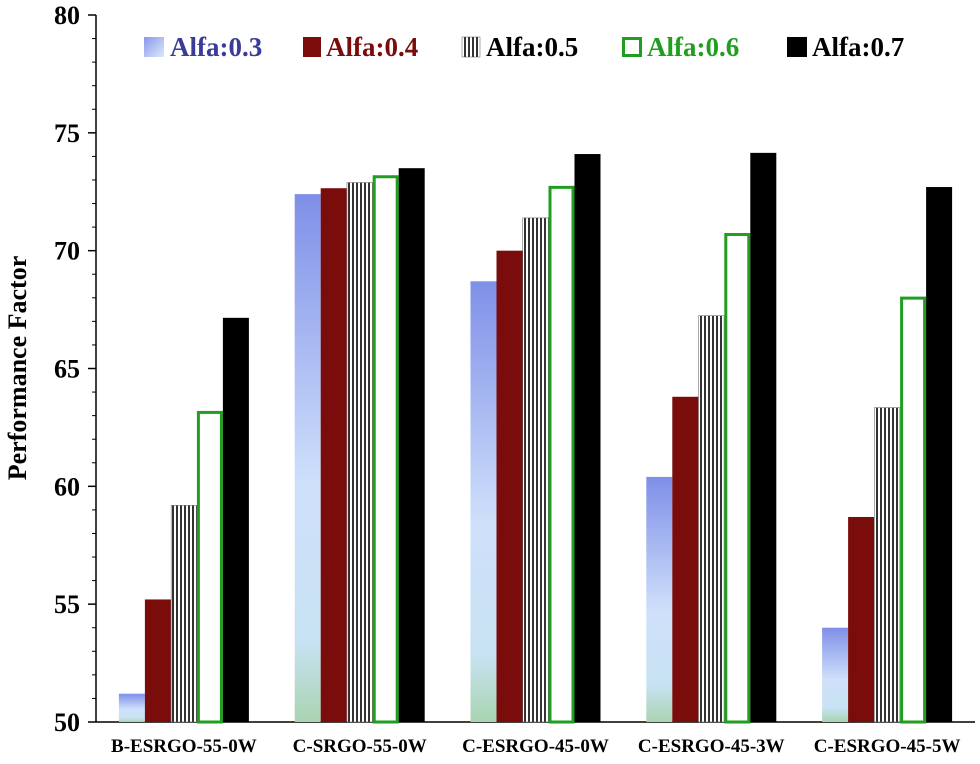 The width and height of the screenshot is (980, 764). Describe the element at coordinates (67, 722) in the screenshot. I see `y-tick-label: 50` at that location.